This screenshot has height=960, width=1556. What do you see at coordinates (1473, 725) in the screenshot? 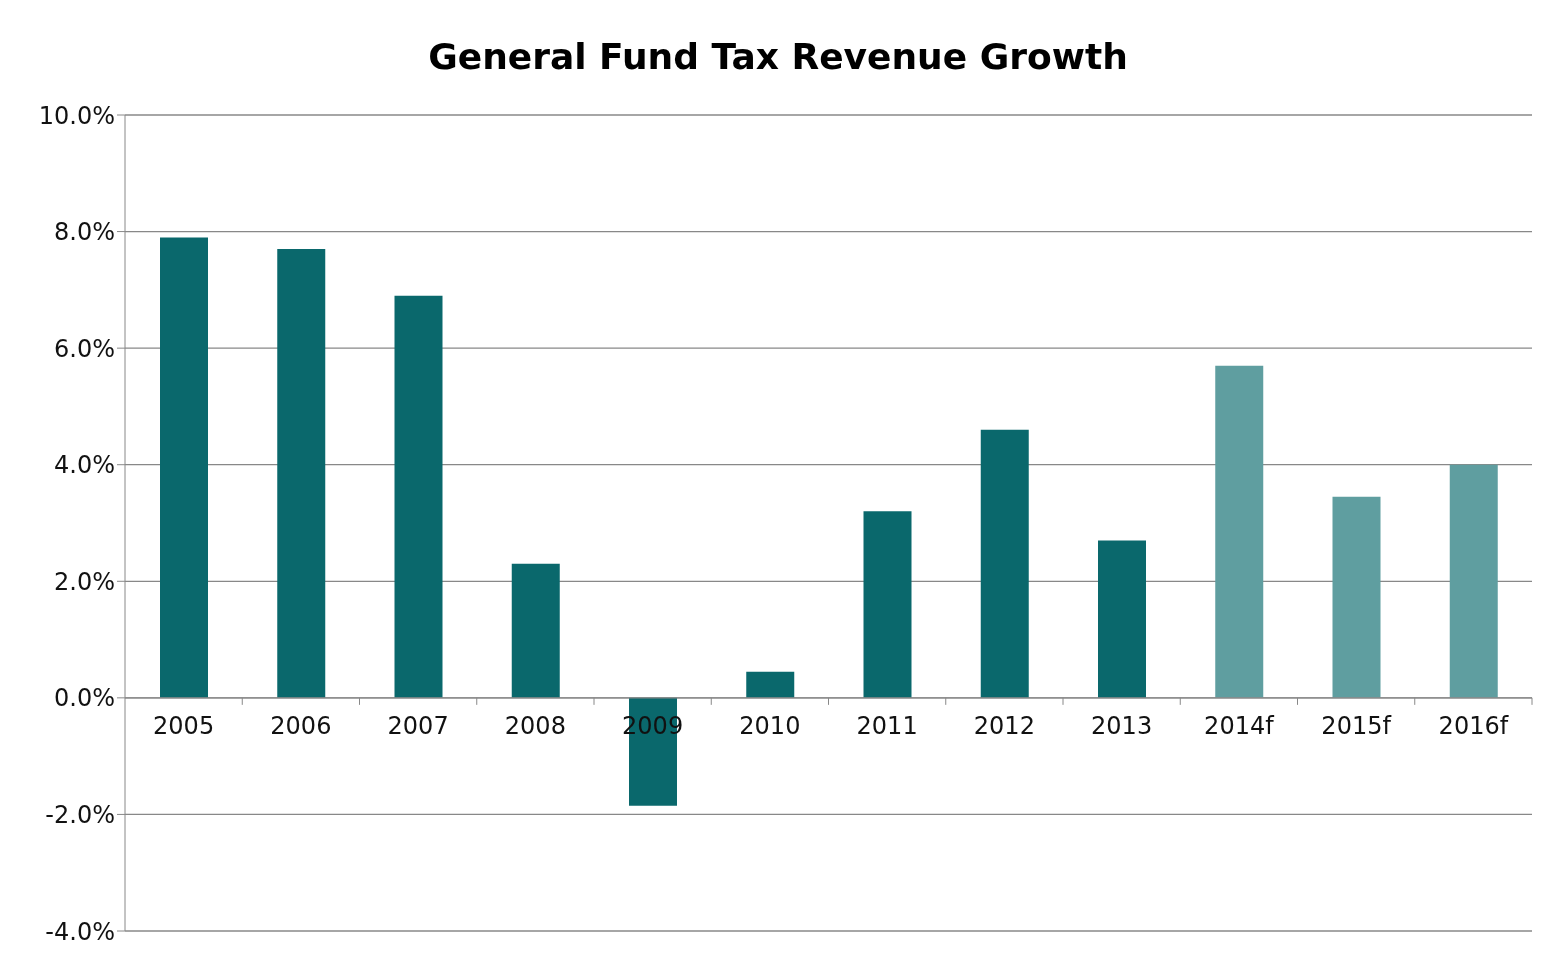
I see `x-tick-label: 2016f` at bounding box center [1473, 725].